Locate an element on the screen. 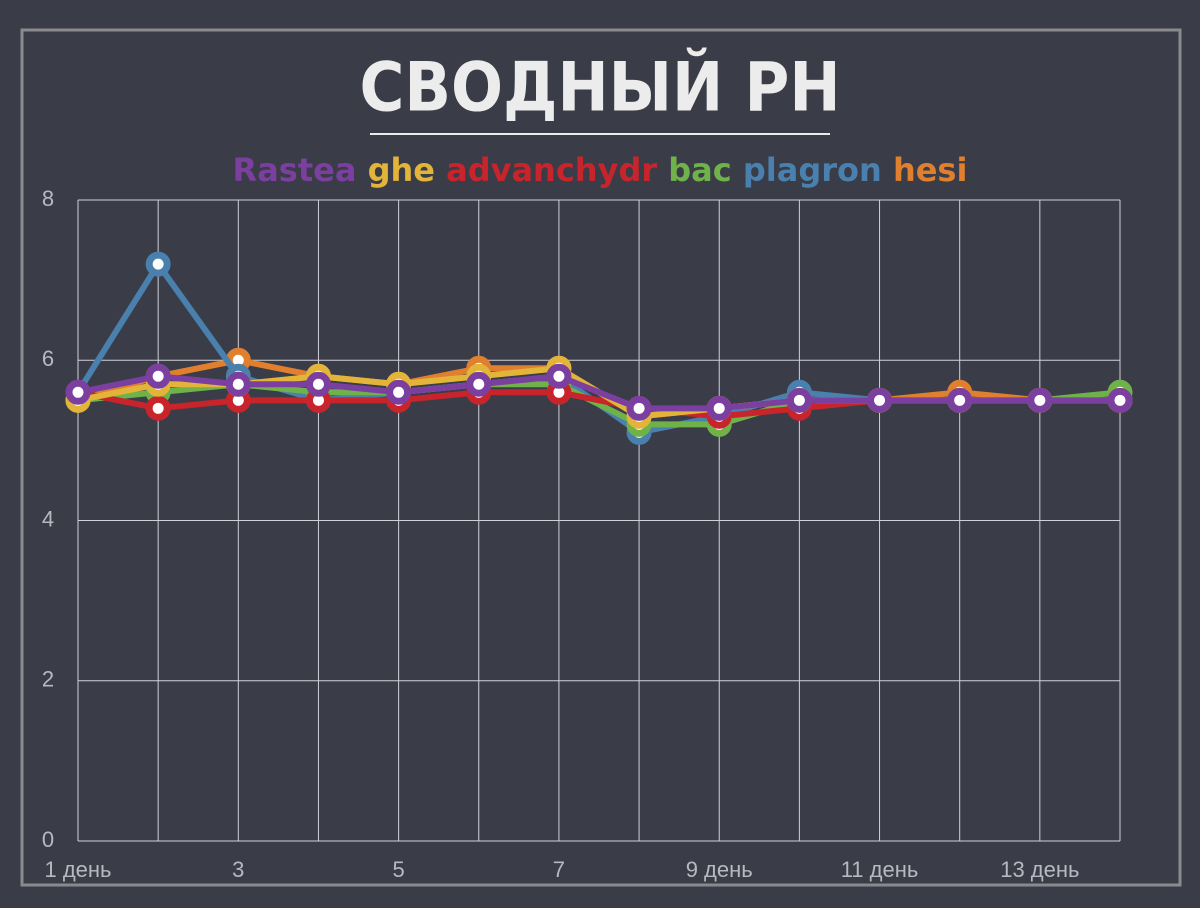  legend-entry: plagron is located at coordinates (812, 170).